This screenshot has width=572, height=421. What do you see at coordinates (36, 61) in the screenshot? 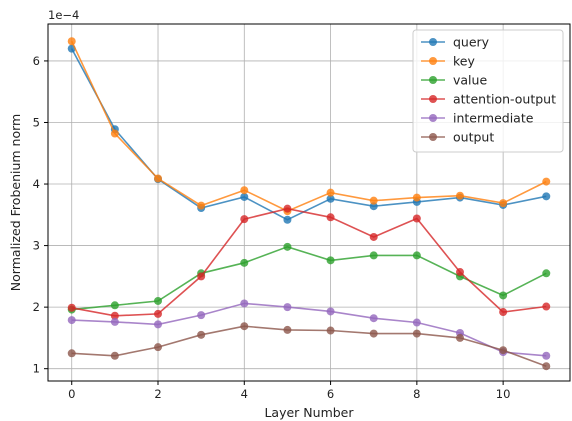
I see `y-tick-label: 6` at bounding box center [36, 61].